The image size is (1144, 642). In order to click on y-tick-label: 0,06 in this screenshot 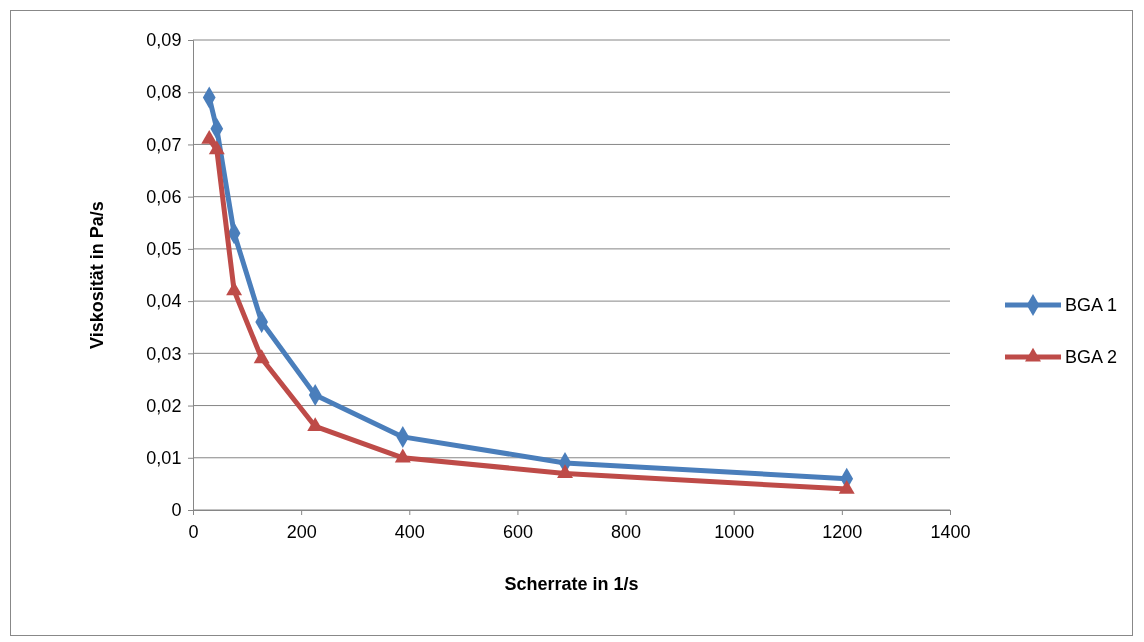, I will do `click(164, 196)`.